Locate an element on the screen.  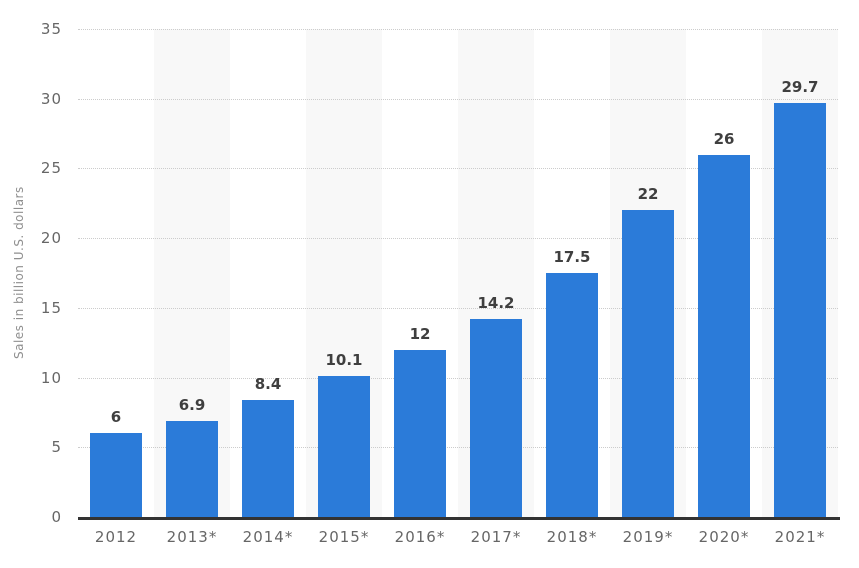
x-axis-tick-label: 2013* is located at coordinates (192, 537).